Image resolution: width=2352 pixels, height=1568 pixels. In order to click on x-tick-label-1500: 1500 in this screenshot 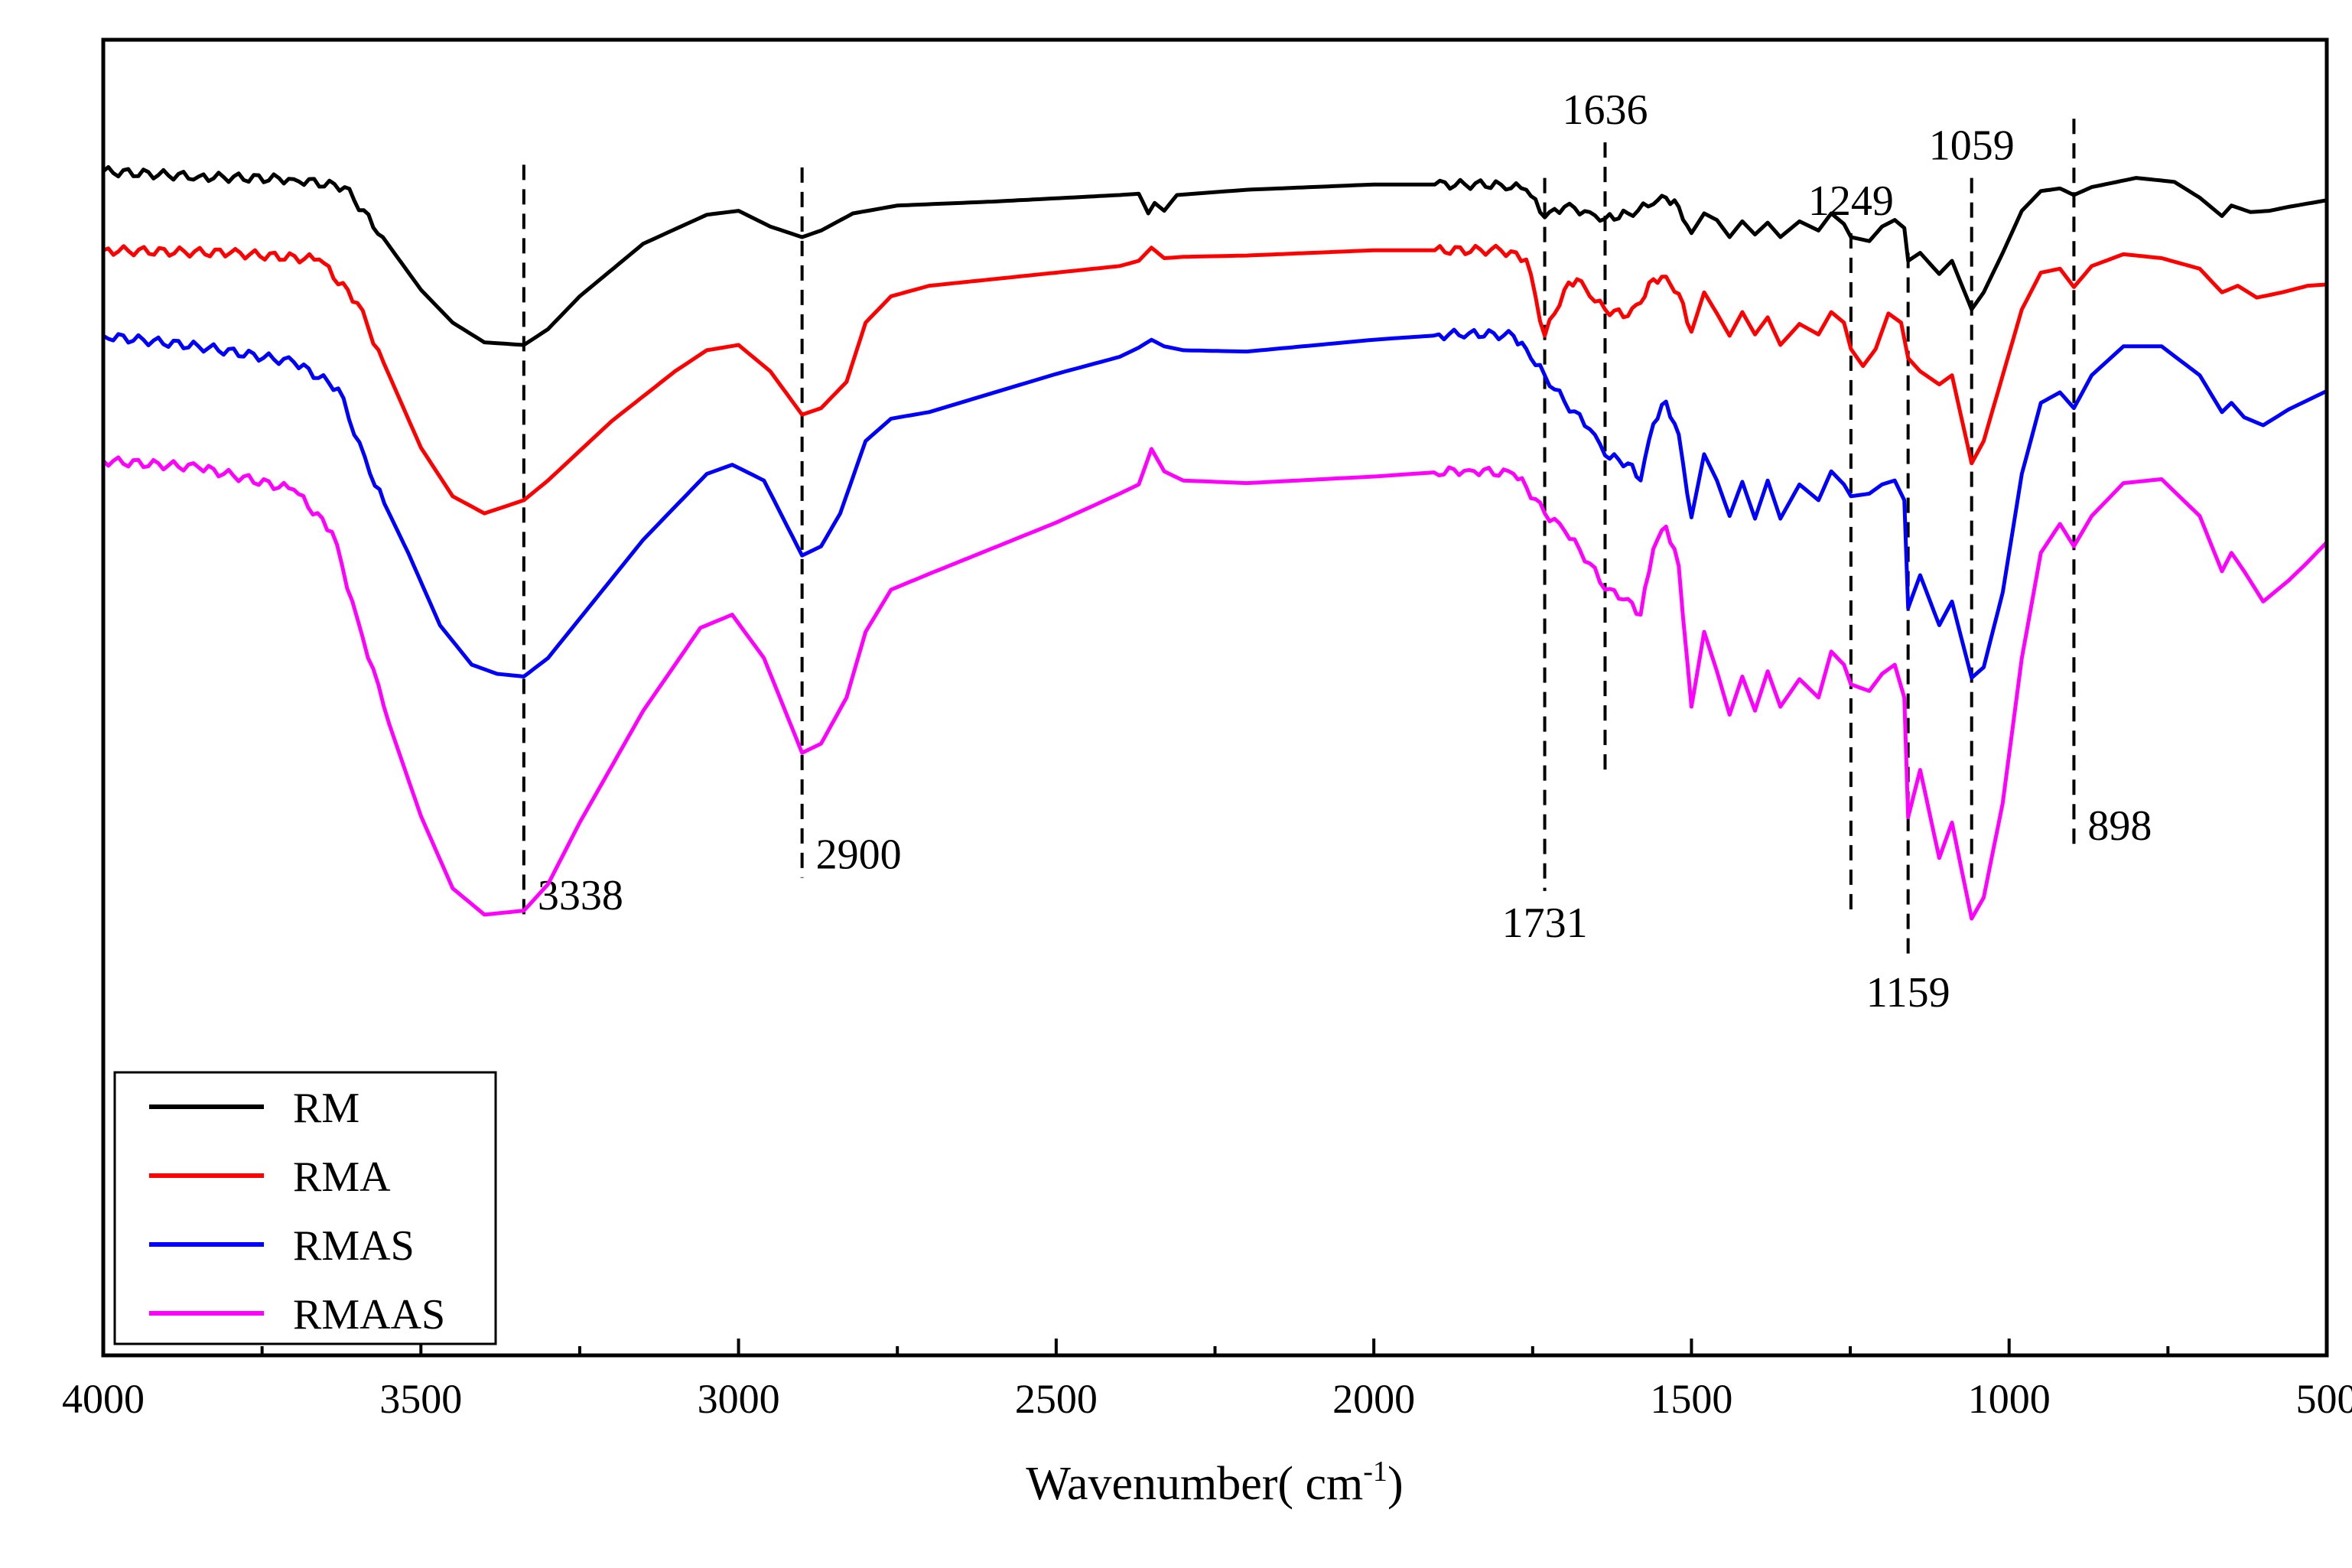, I will do `click(1691, 1399)`.